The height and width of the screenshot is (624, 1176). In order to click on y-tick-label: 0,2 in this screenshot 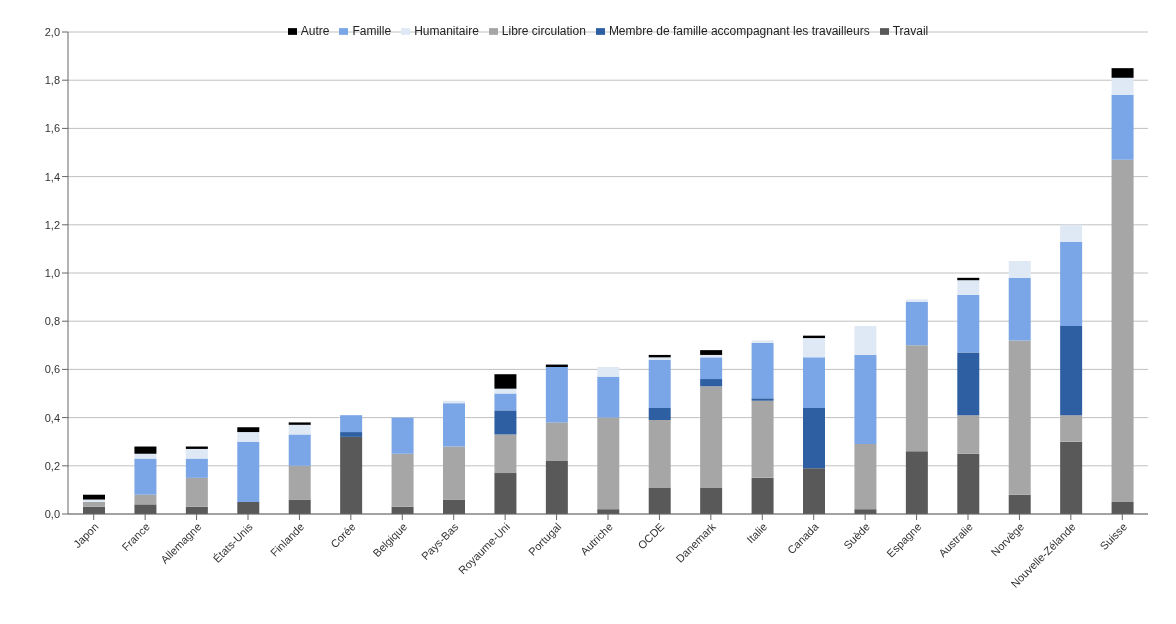, I will do `click(52, 465)`.